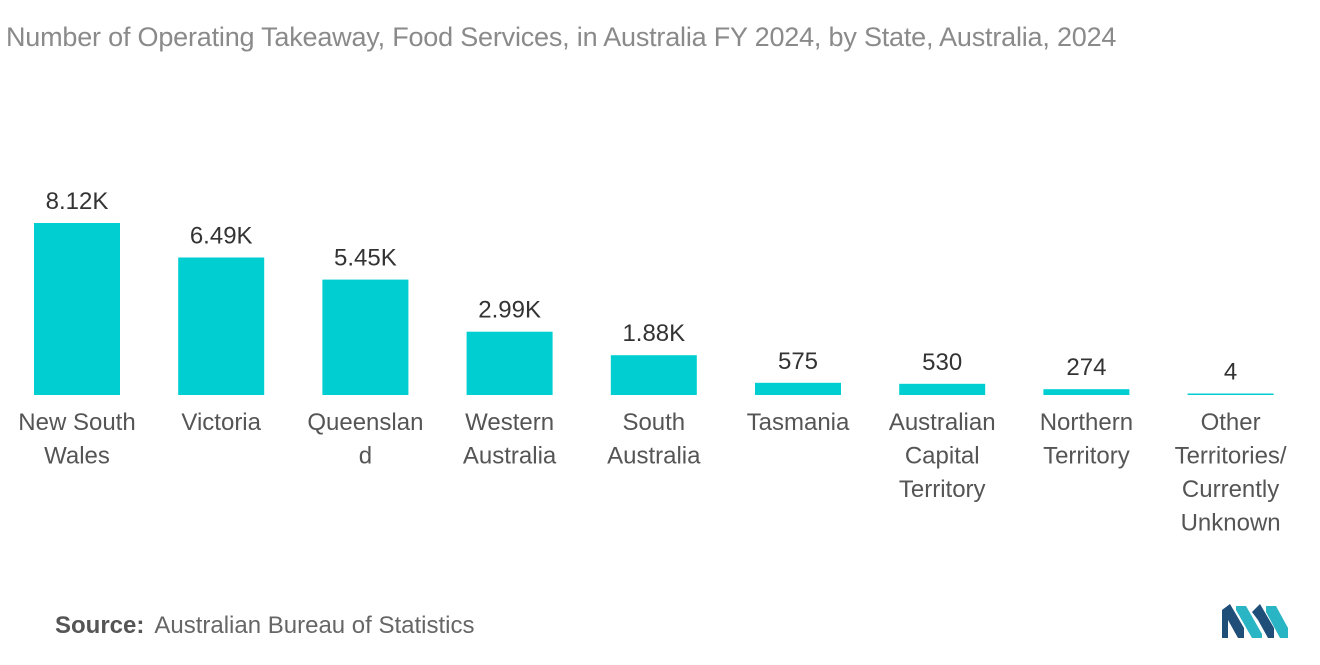 Image resolution: width=1320 pixels, height=665 pixels. Describe the element at coordinates (1230, 489) in the screenshot. I see `category-label-line: Currently` at that location.